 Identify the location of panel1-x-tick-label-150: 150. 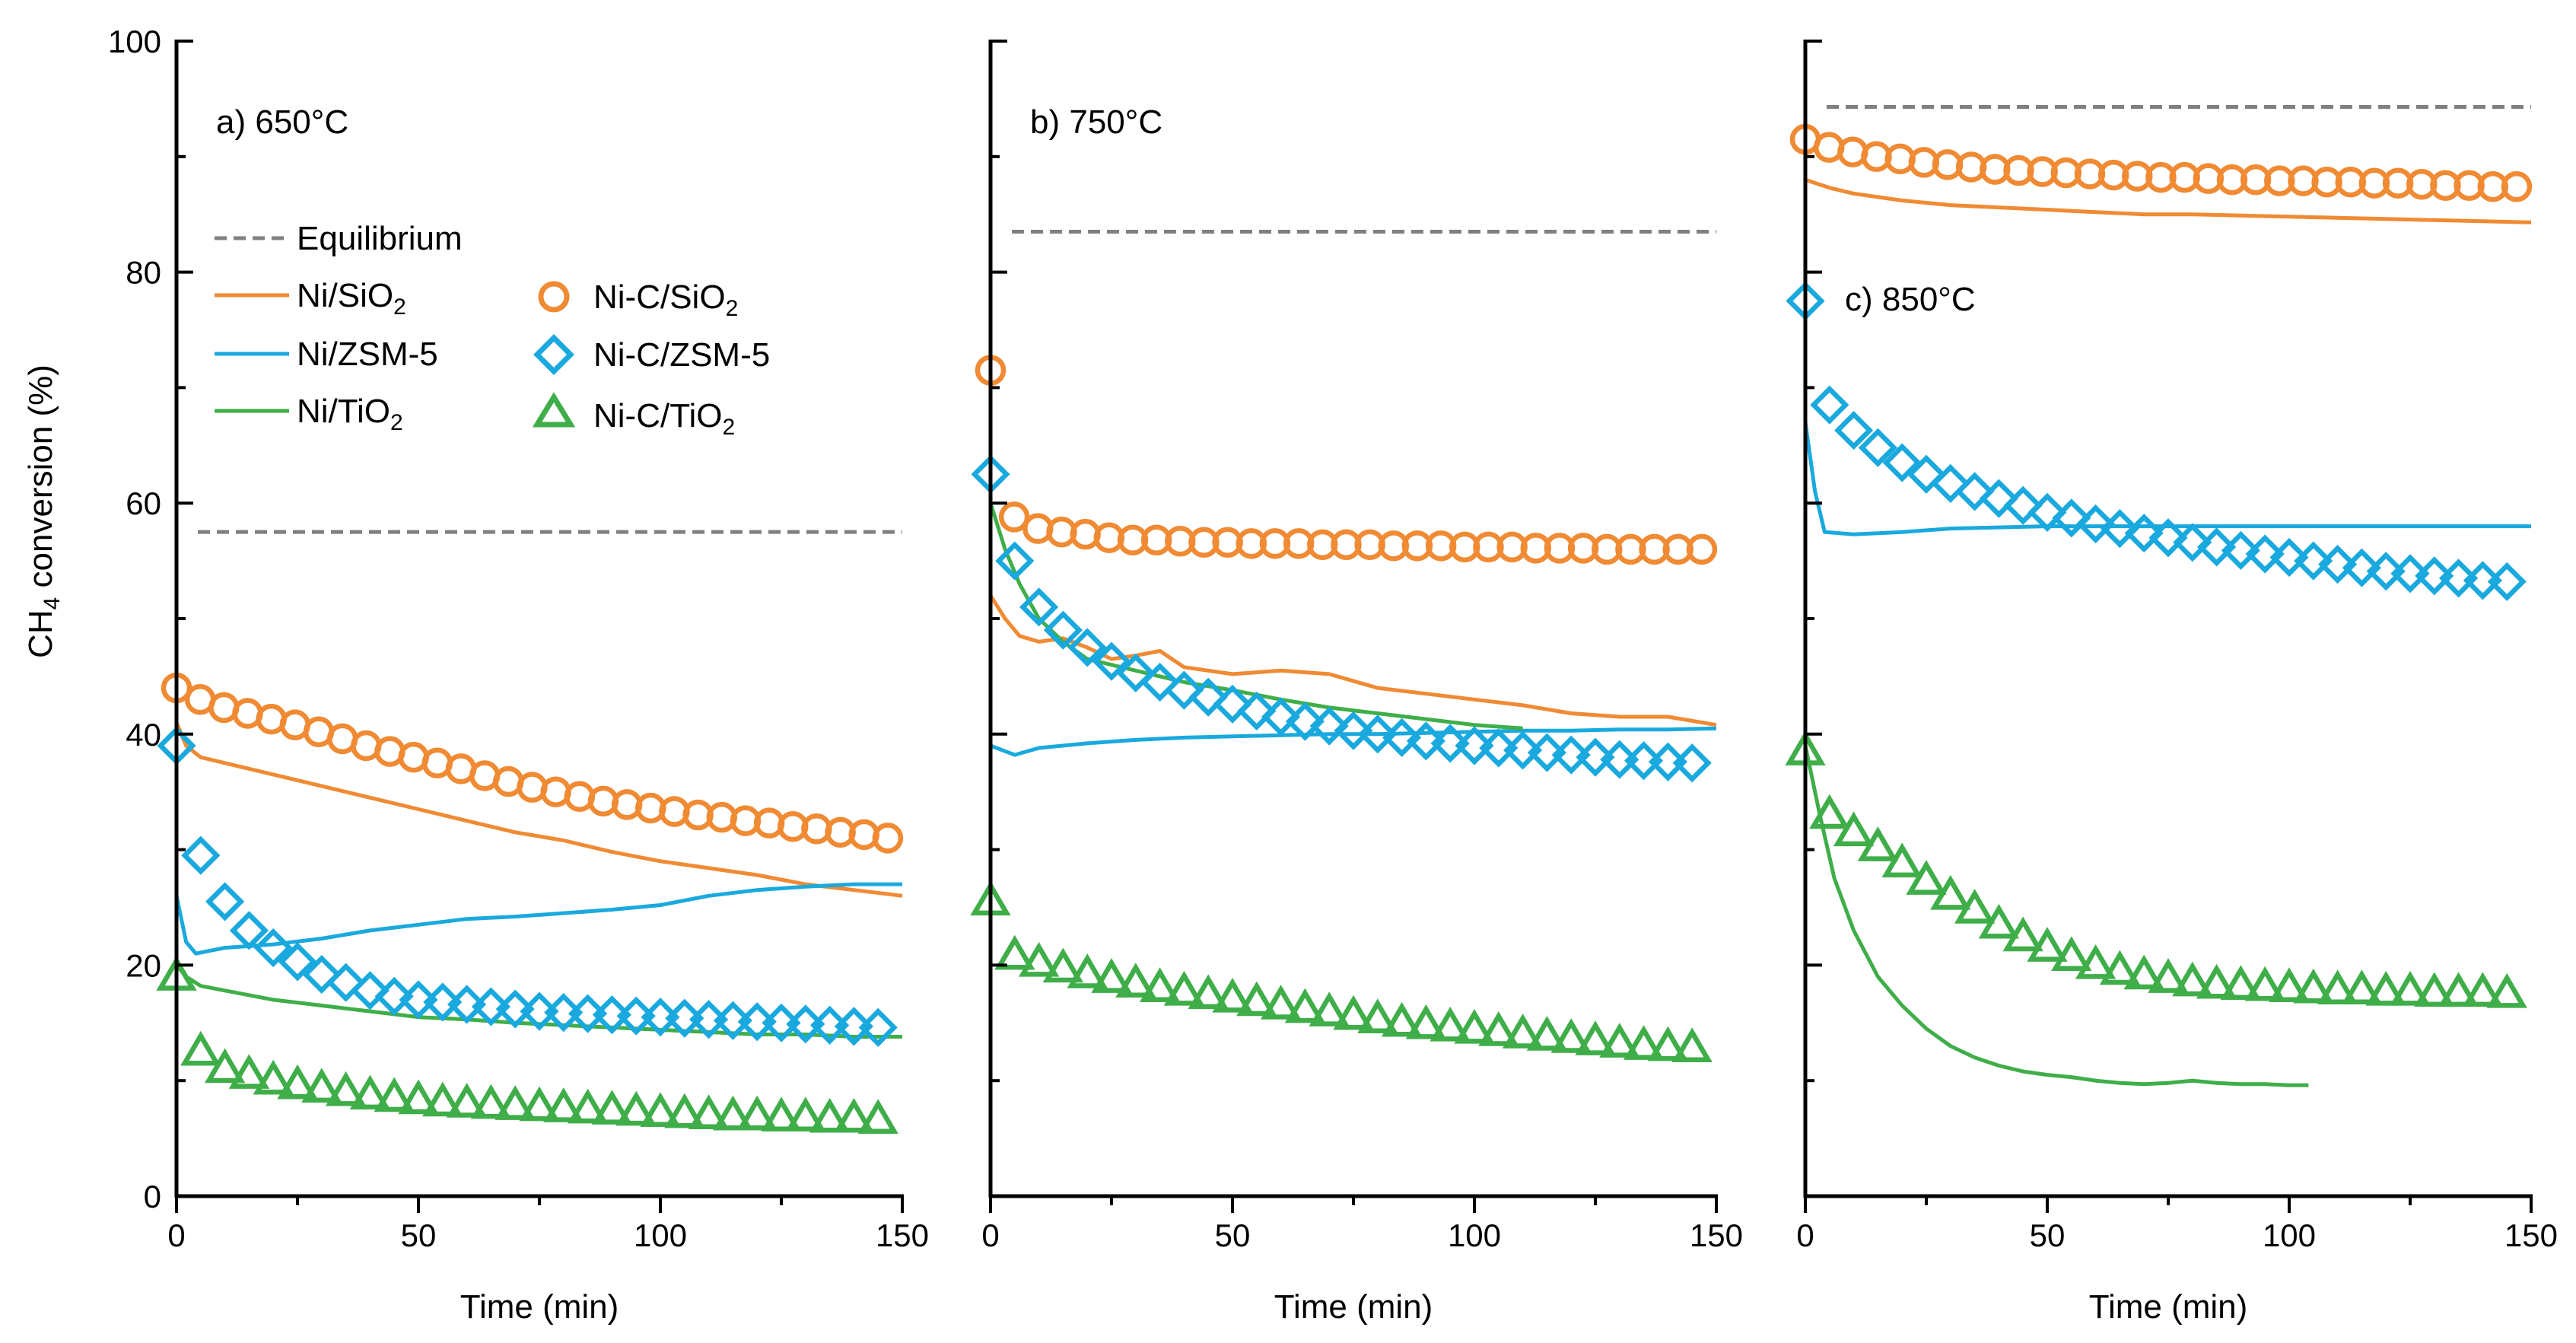
(1716, 1235).